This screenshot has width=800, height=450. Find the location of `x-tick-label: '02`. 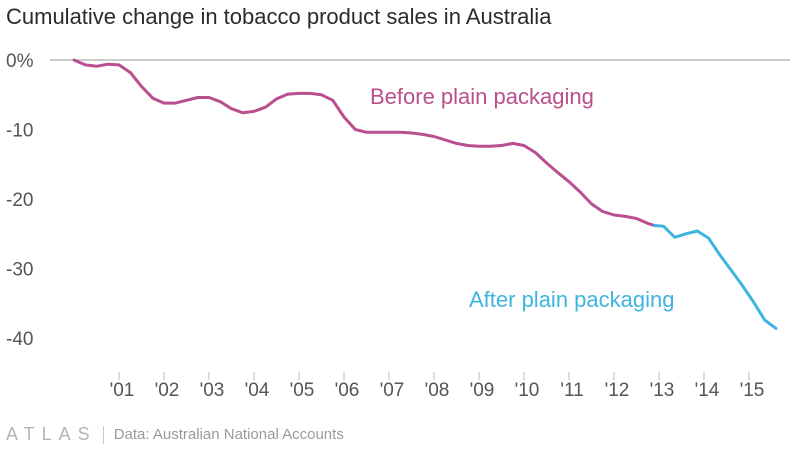

x-tick-label: '02 is located at coordinates (167, 390).